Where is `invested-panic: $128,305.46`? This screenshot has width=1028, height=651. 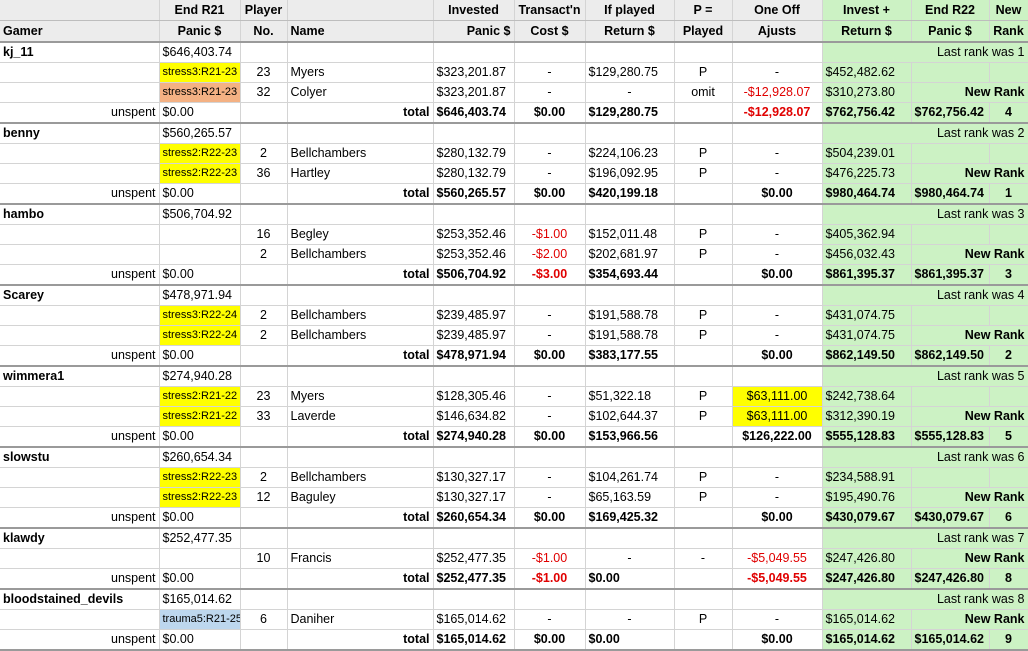 invested-panic: $128,305.46 is located at coordinates (474, 396).